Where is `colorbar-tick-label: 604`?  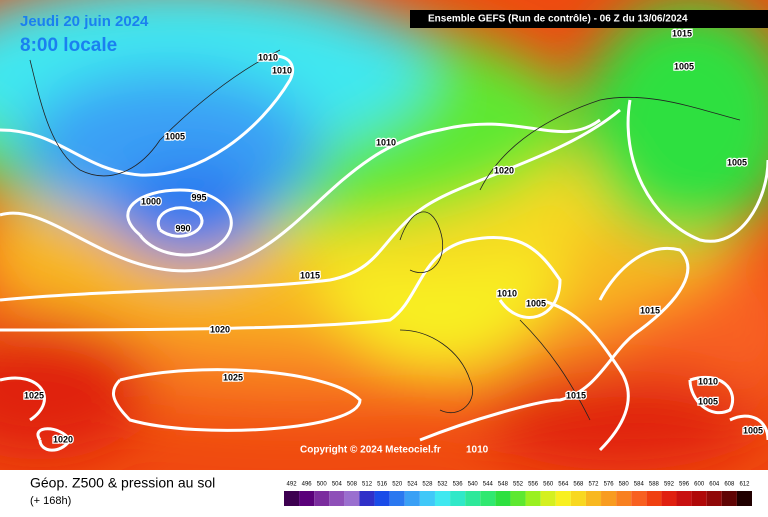
colorbar-tick-label: 604 is located at coordinates (714, 485).